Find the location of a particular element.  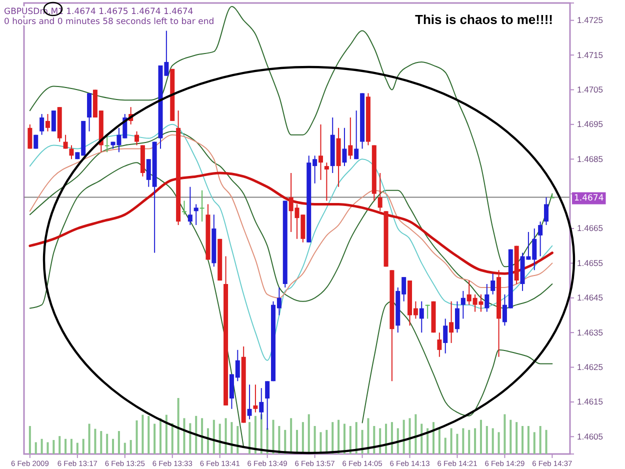

y-tick-label: 1.4665 is located at coordinates (590, 228).